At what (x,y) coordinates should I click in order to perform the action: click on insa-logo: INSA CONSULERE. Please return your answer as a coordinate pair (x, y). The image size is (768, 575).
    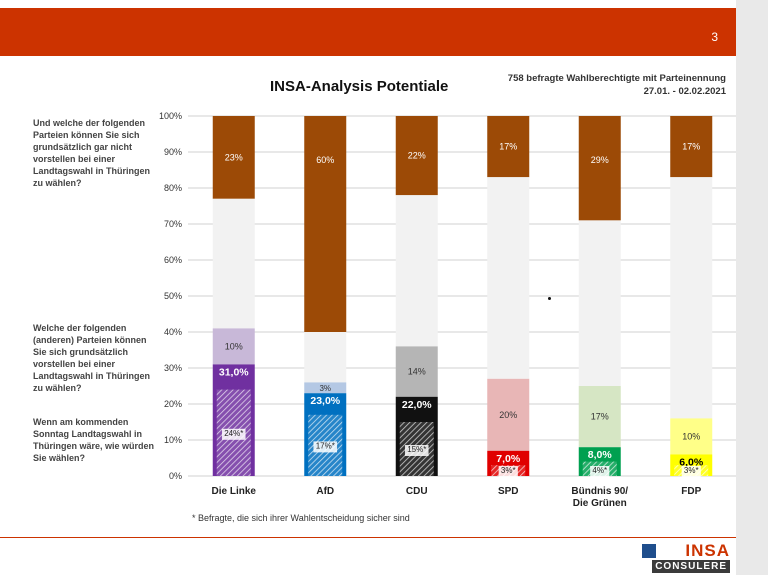
    Looking at the image, I should click on (685, 557).